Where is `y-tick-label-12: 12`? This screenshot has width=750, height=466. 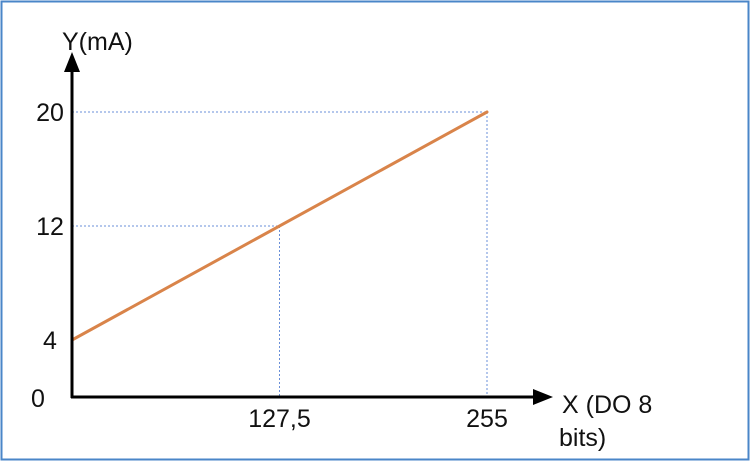 y-tick-label-12: 12 is located at coordinates (50, 227).